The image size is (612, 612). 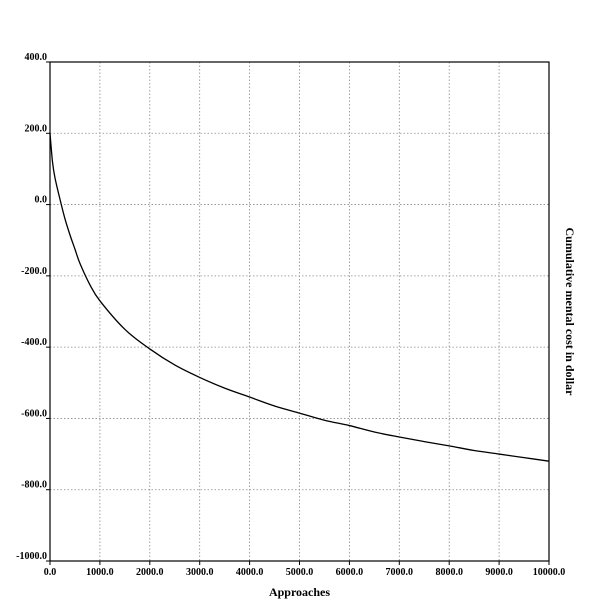 What do you see at coordinates (36, 128) in the screenshot?
I see `y-tick-label: 200.0` at bounding box center [36, 128].